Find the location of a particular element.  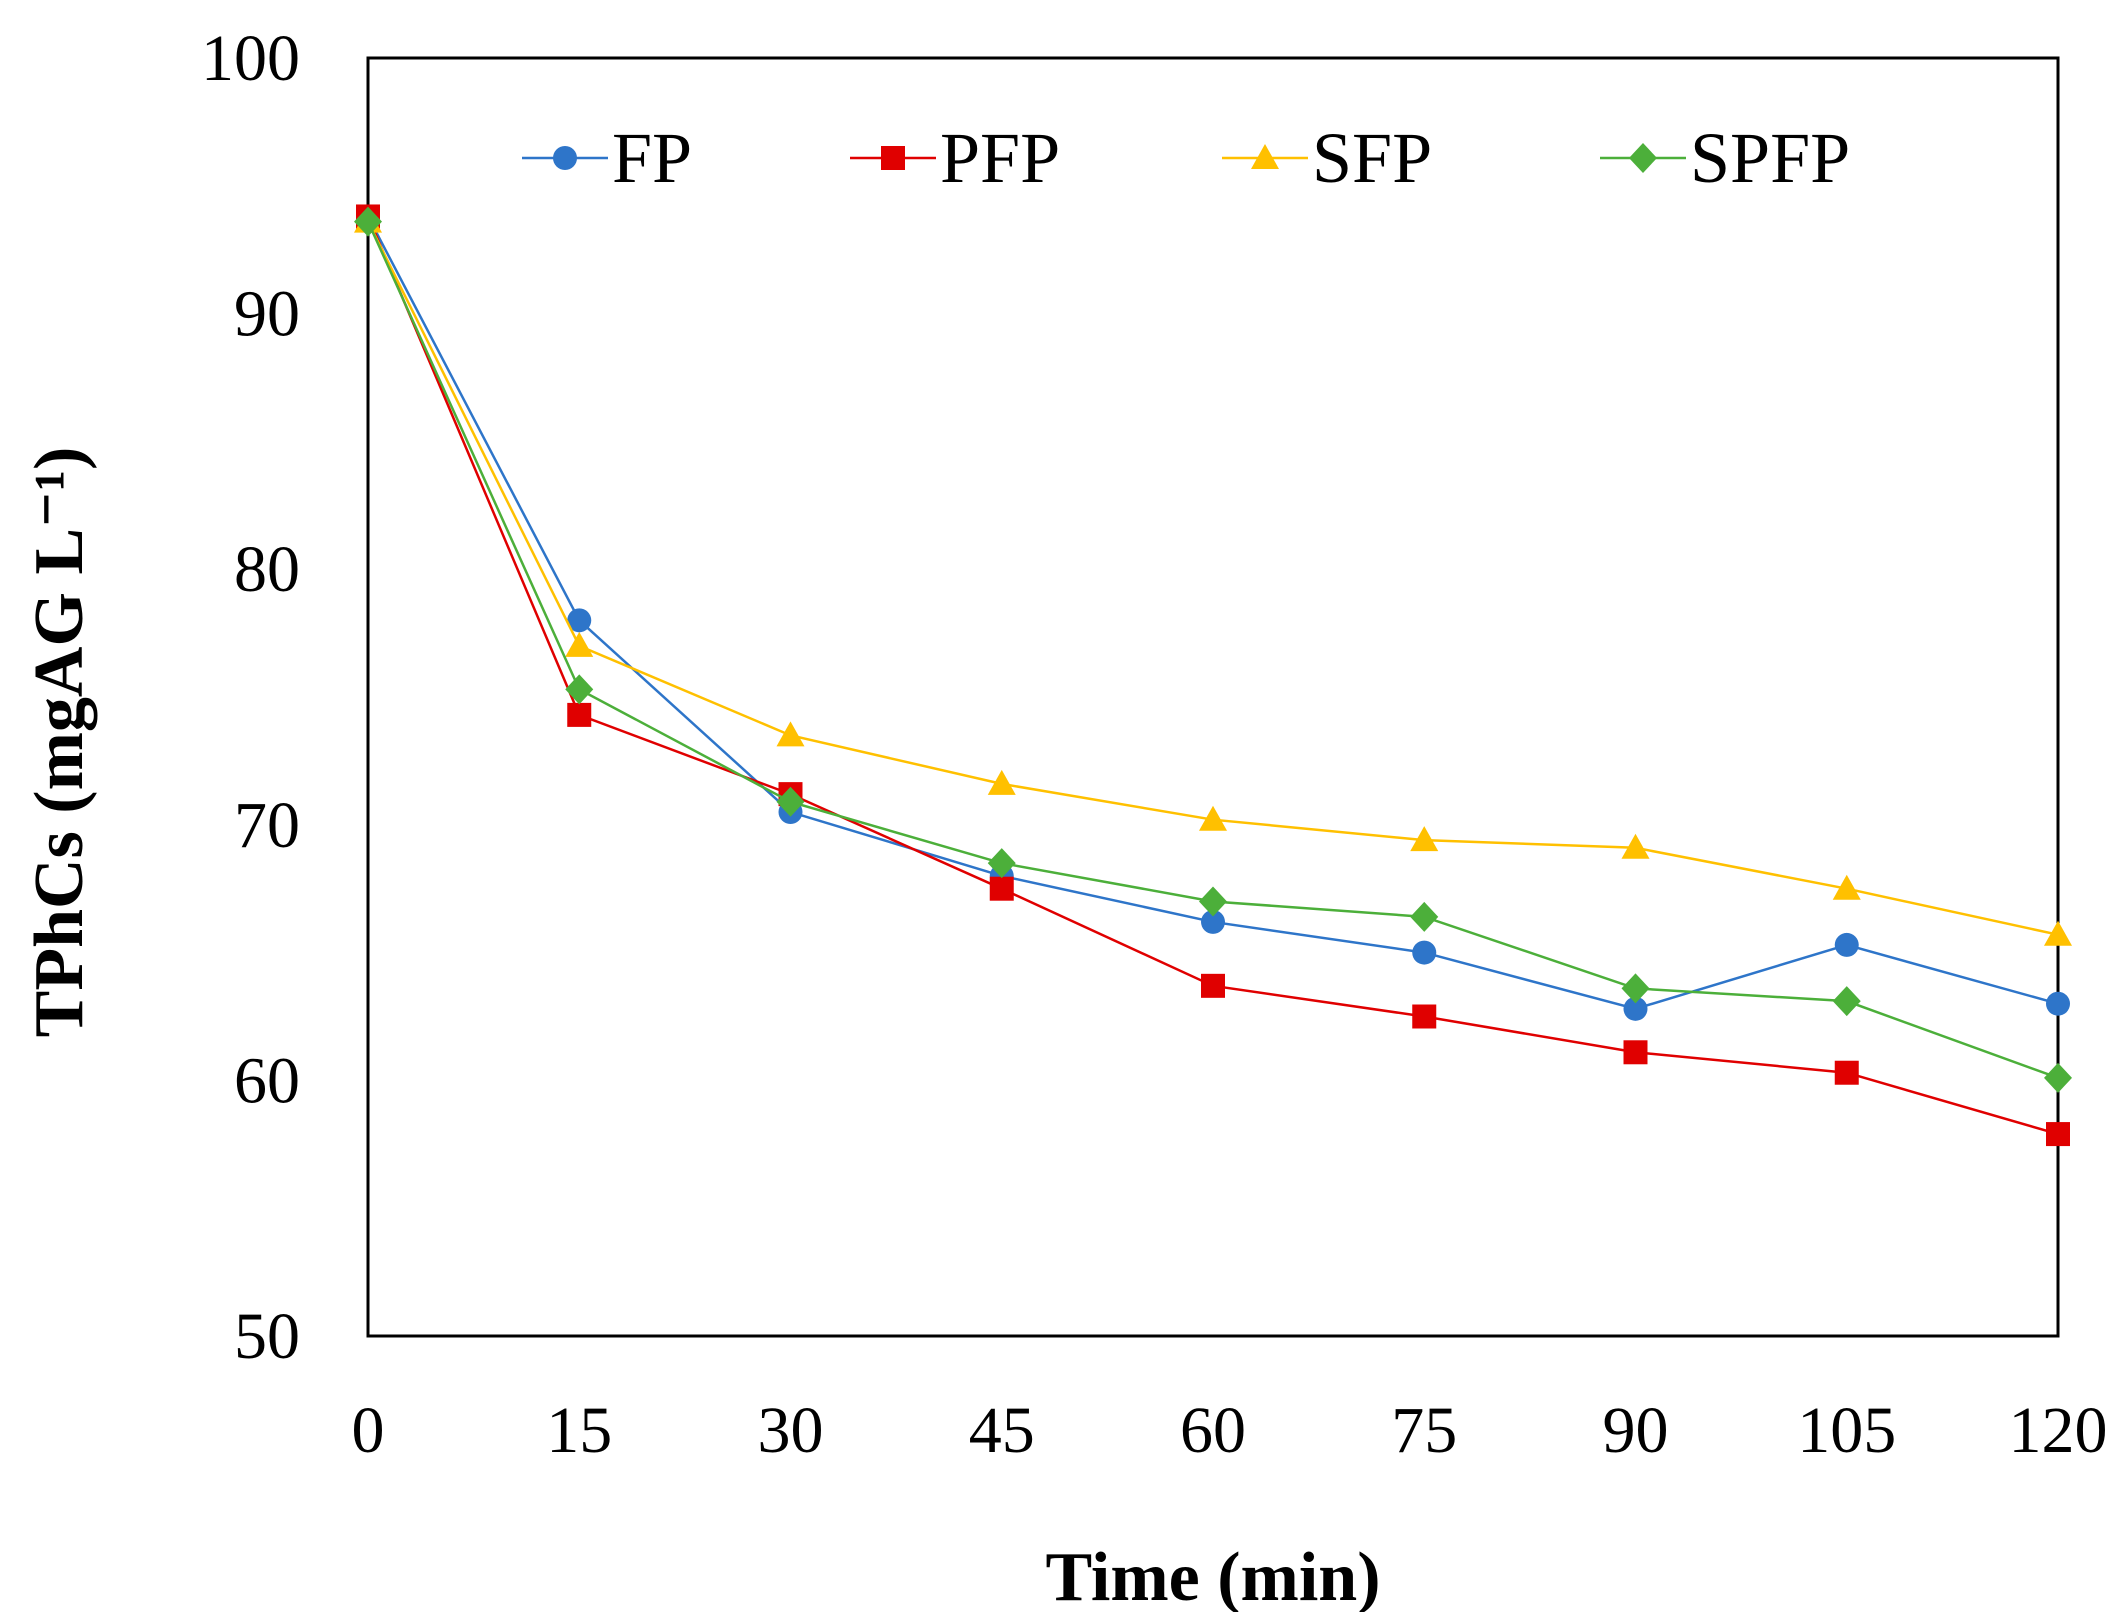

legend-marker-sfp is located at coordinates (1265, 156).